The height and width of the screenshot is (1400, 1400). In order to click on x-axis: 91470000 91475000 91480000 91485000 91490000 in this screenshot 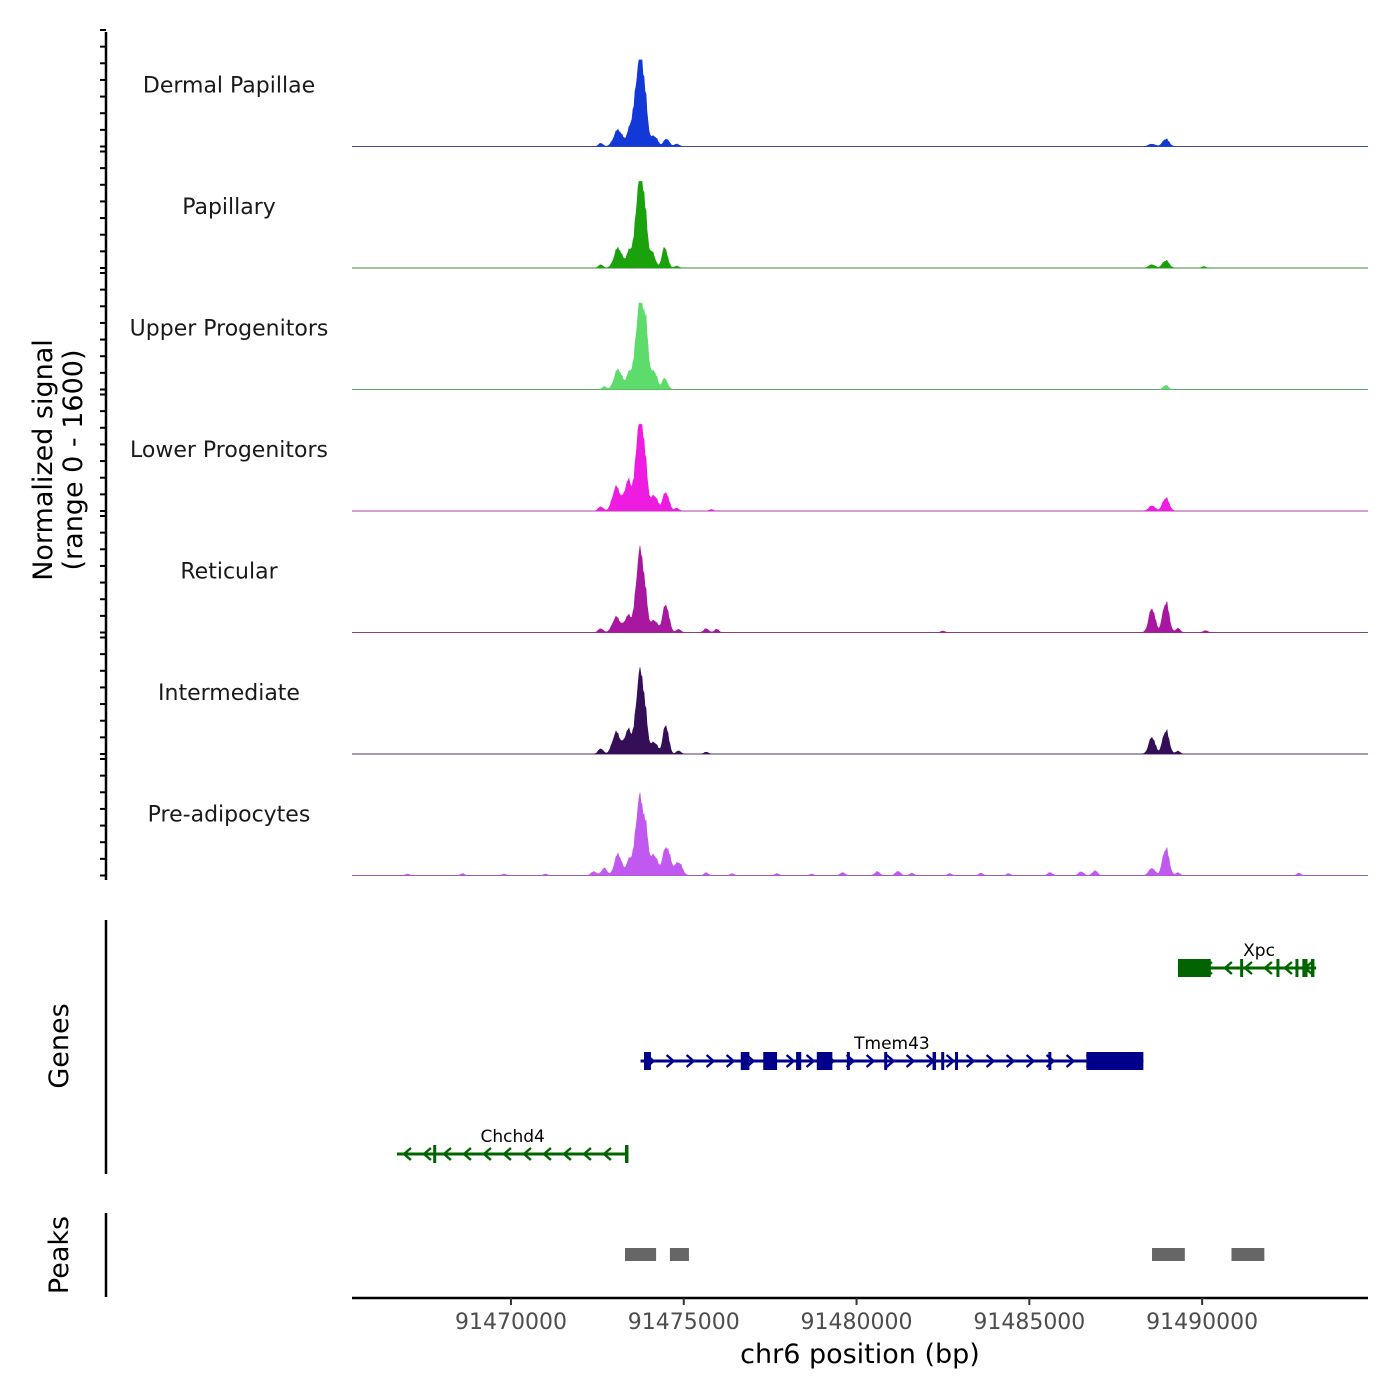, I will do `click(860, 1315)`.